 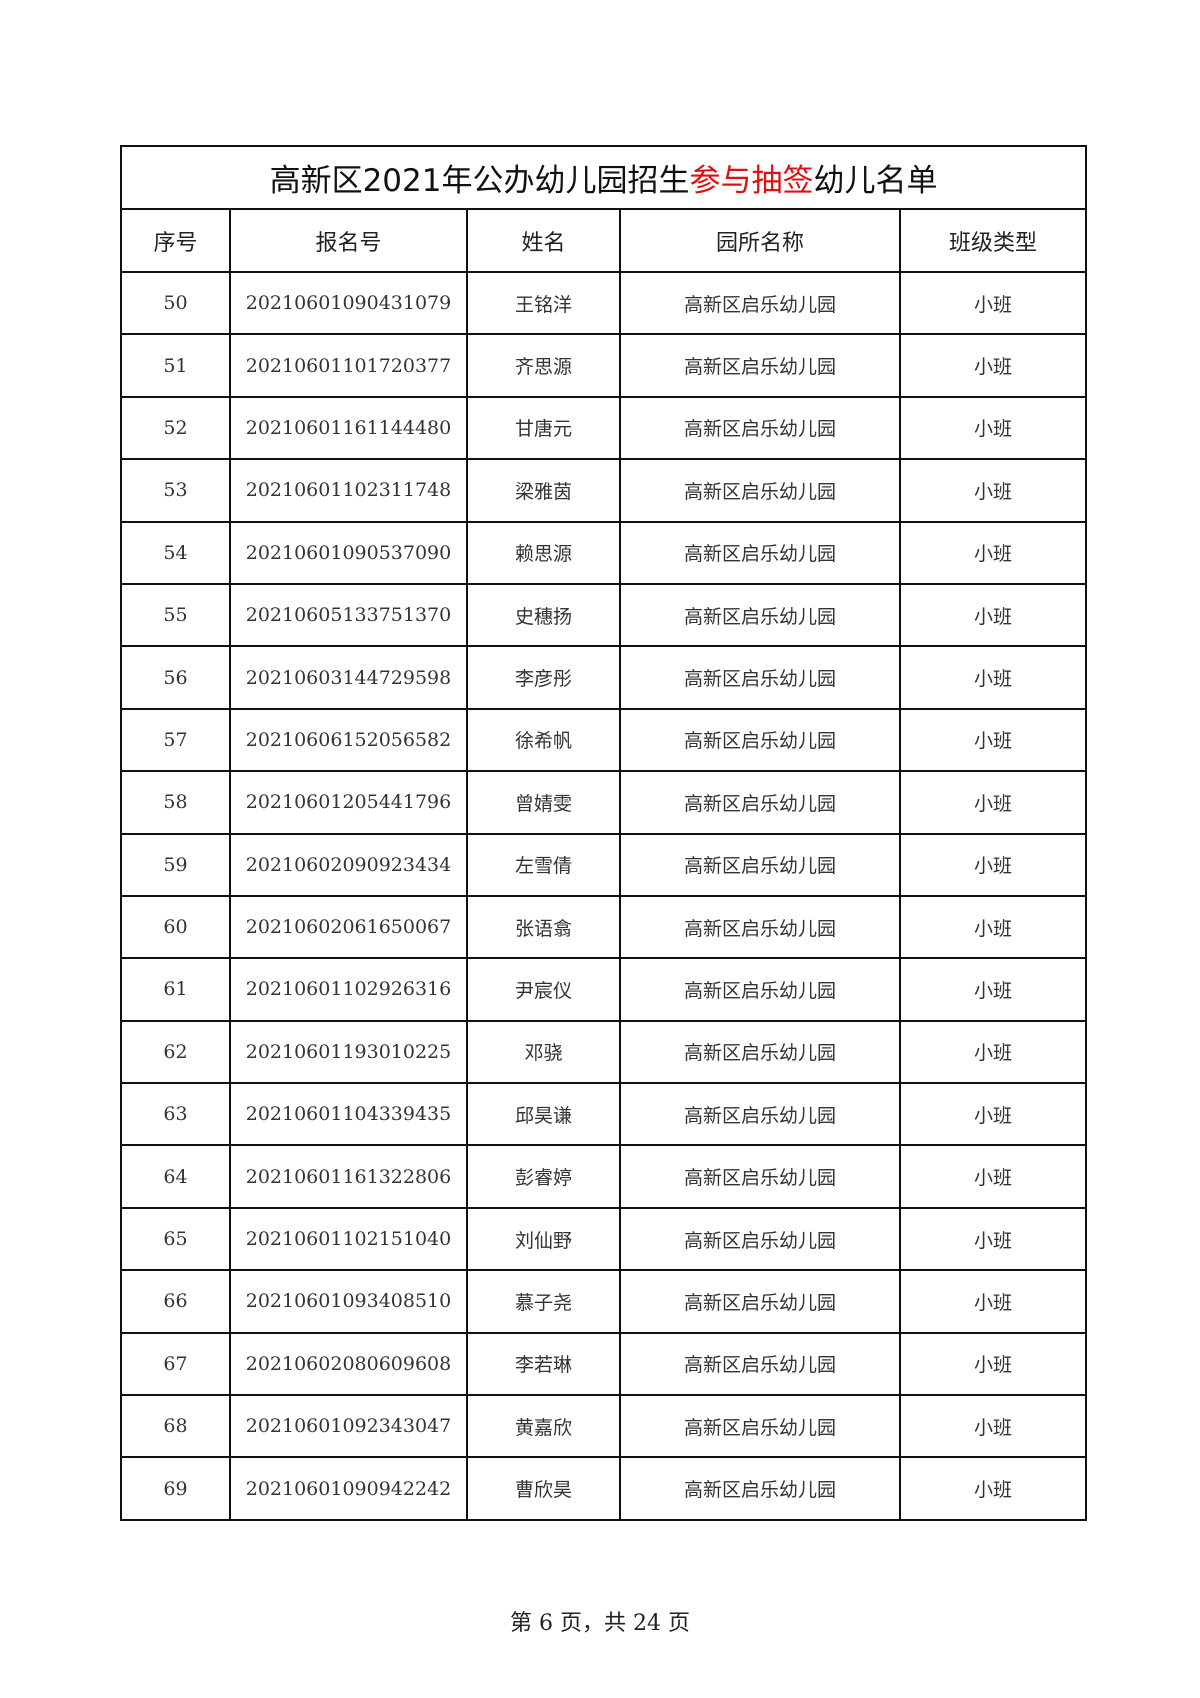 I want to click on table-row: 53 20210601102311748 梁雅茵 高新区启乐幼儿园 小班, so click(x=604, y=490).